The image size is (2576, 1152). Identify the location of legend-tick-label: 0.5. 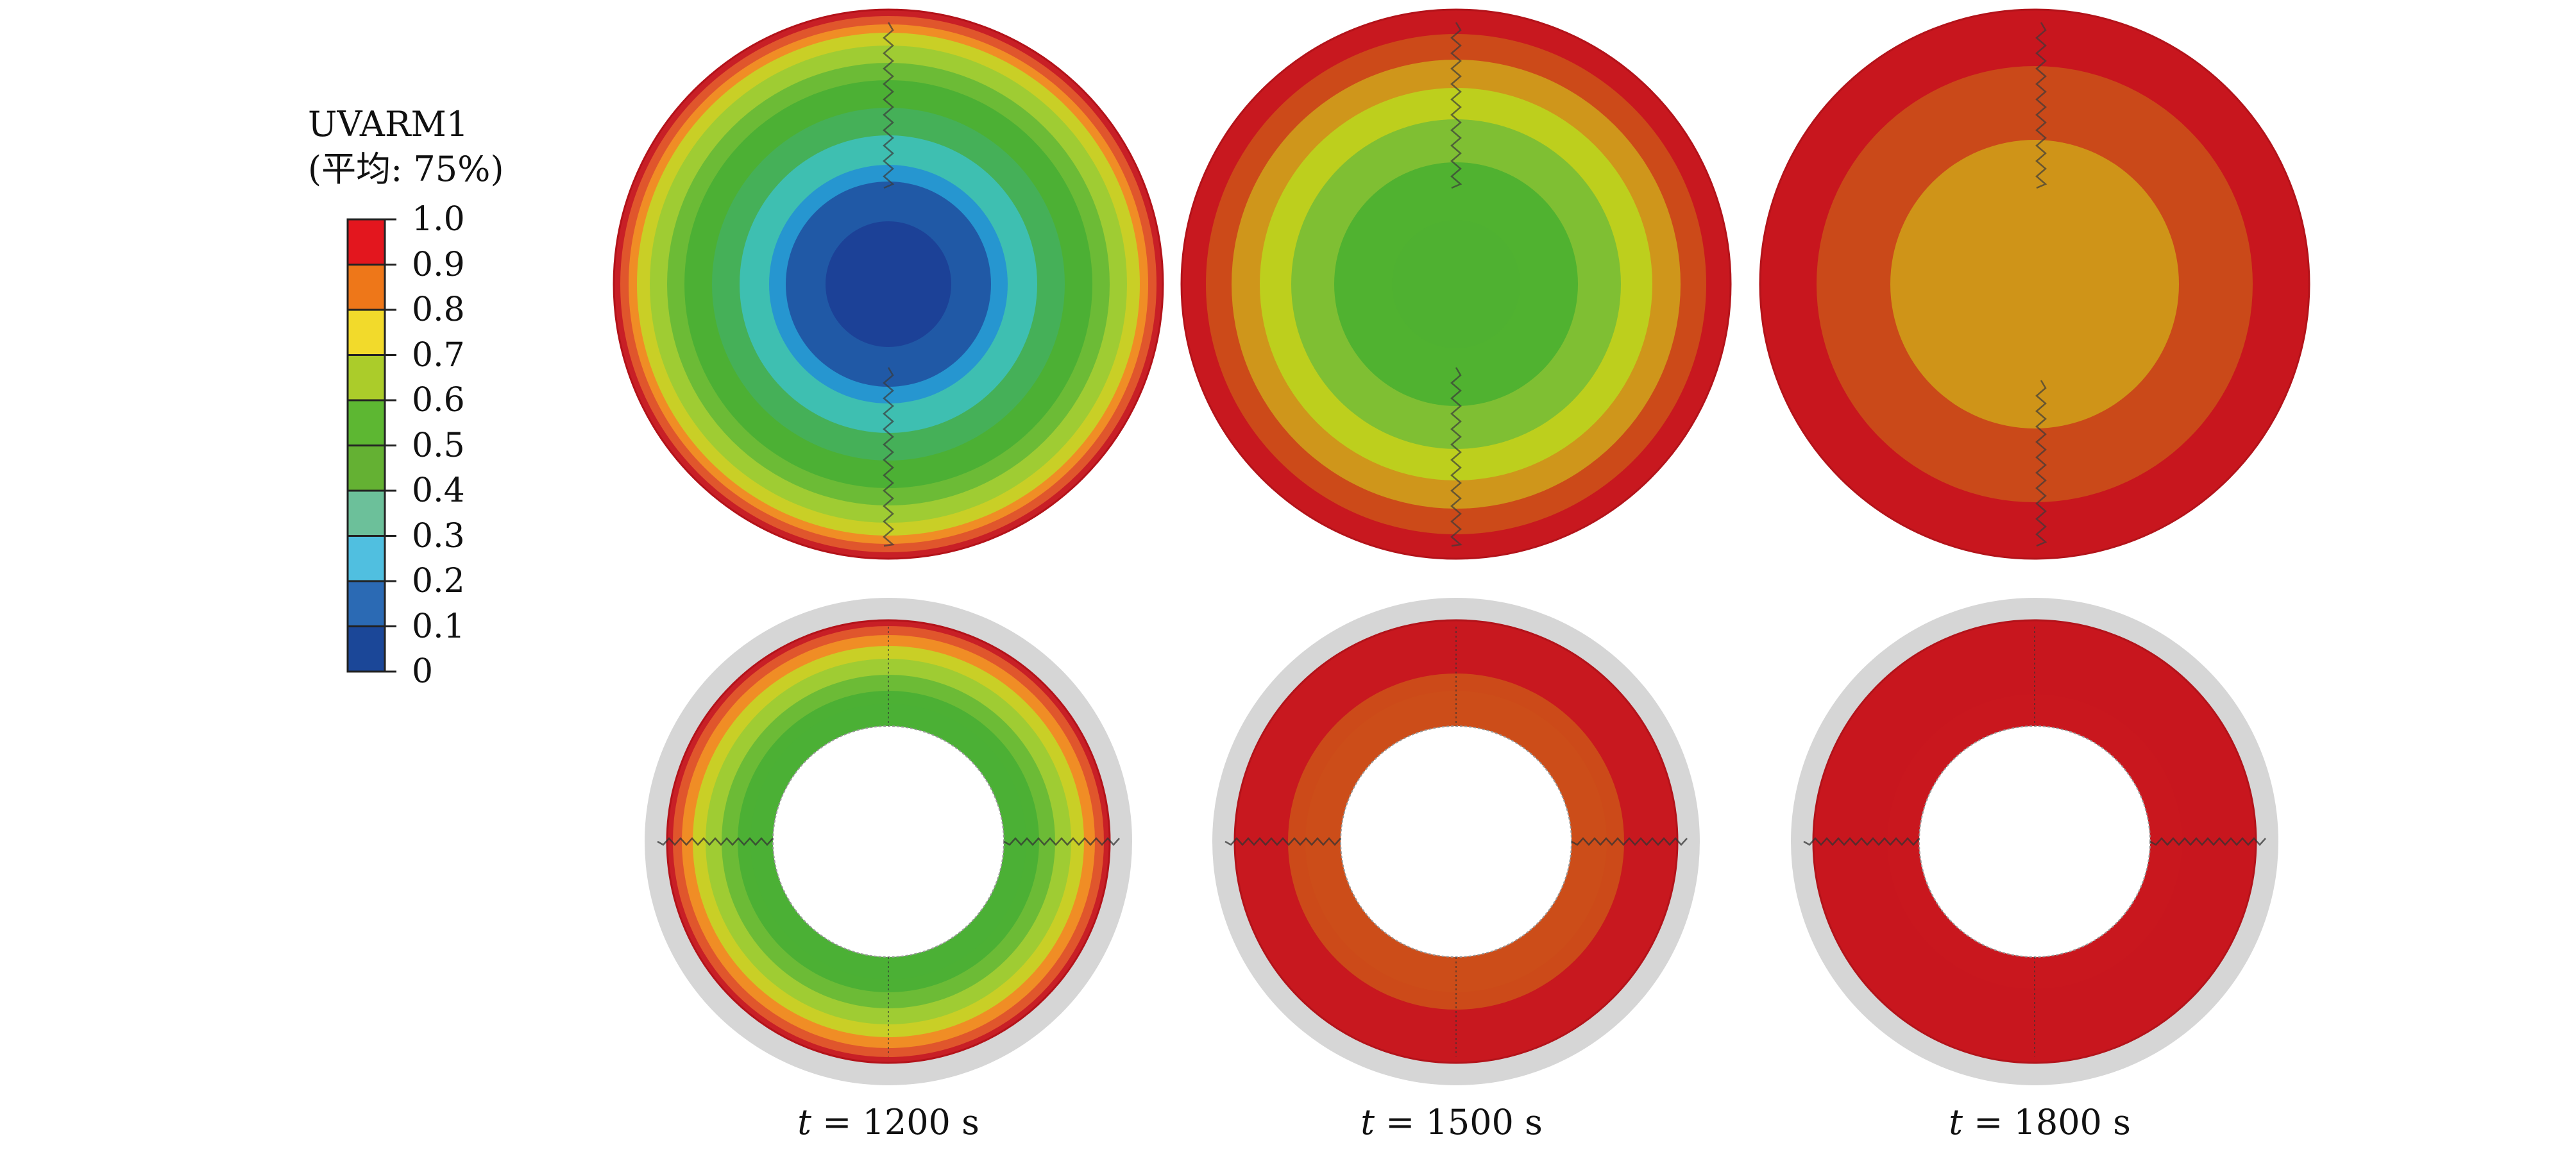
(438, 446).